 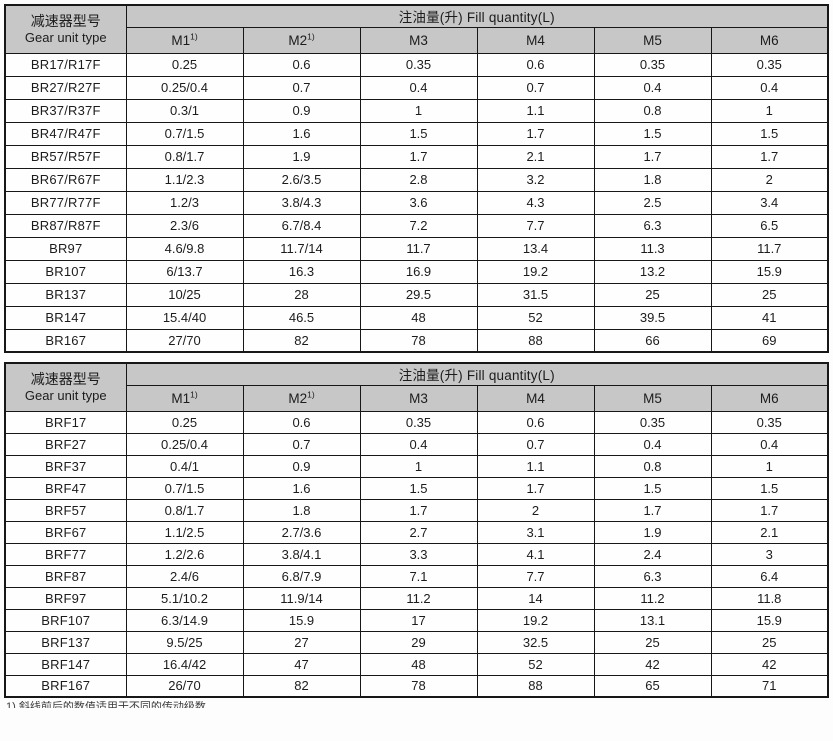 What do you see at coordinates (65, 576) in the screenshot?
I see `gear-unit-type-cell: BRF87` at bounding box center [65, 576].